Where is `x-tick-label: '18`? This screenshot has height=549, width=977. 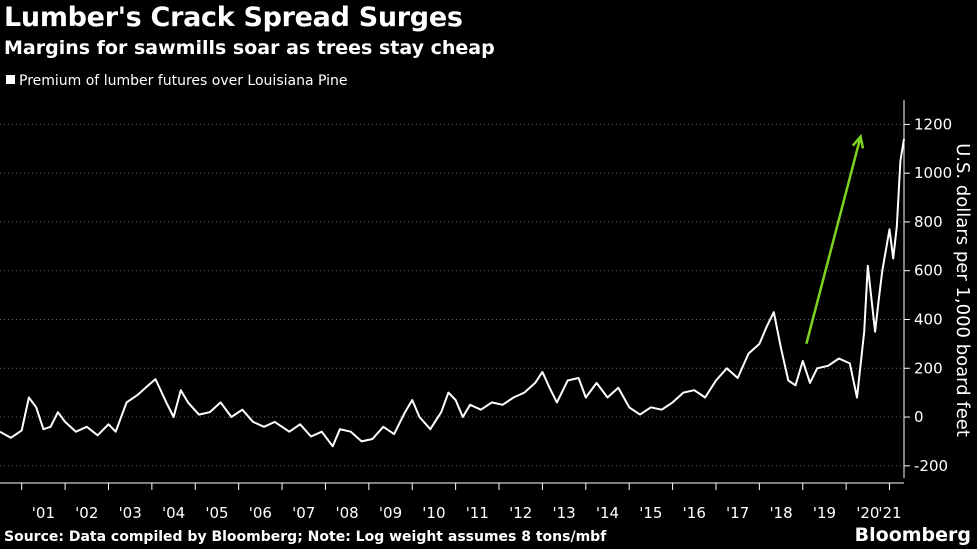
x-tick-label: '18 is located at coordinates (780, 513).